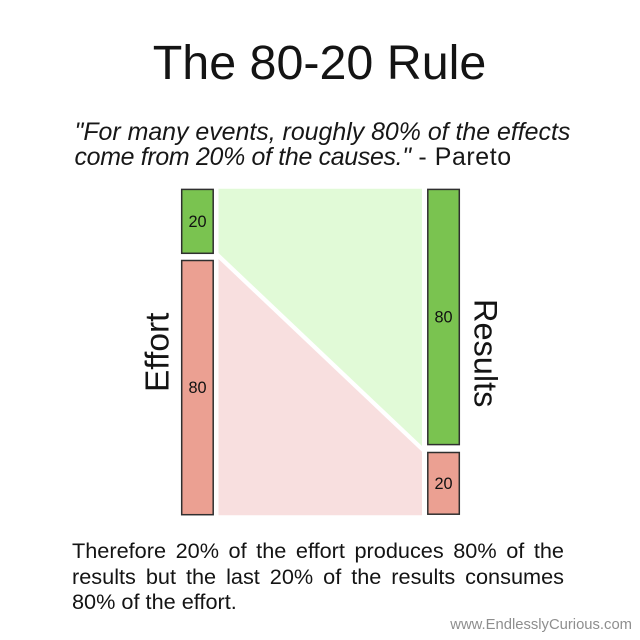 The image size is (640, 640). What do you see at coordinates (485, 353) in the screenshot?
I see `svg-text: Results` at bounding box center [485, 353].